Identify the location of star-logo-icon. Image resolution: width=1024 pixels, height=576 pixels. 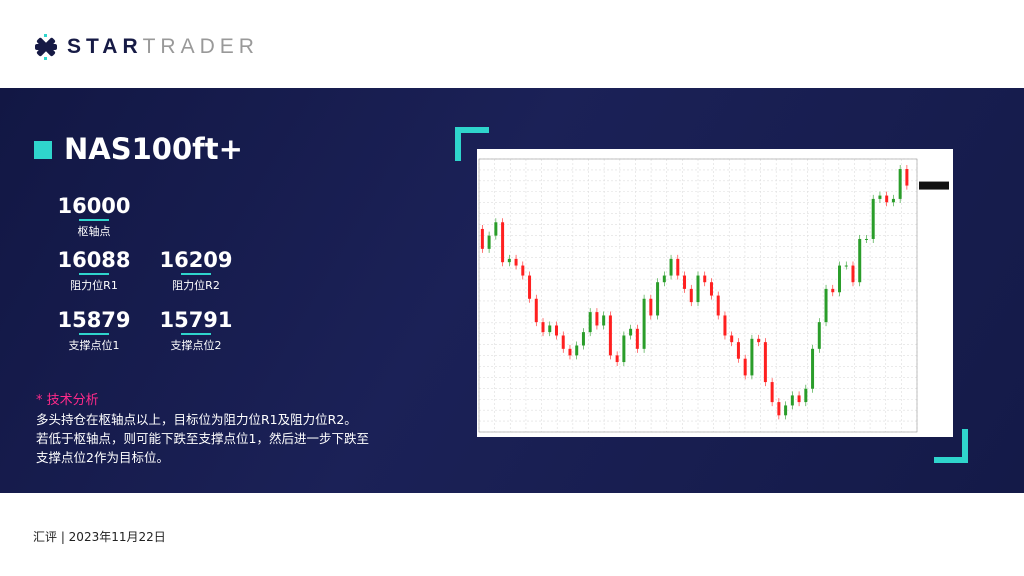
(46, 47).